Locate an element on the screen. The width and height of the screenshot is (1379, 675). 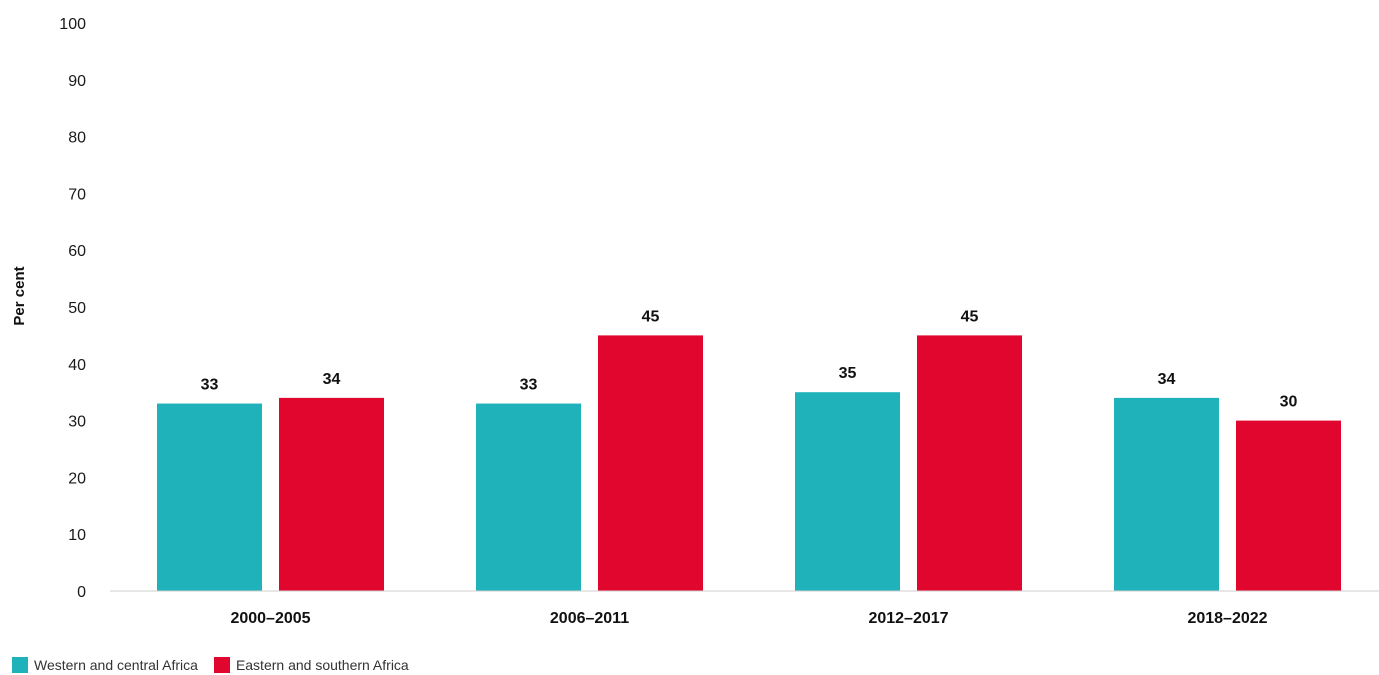
y-axis-title: Per cent is located at coordinates (19, 295).